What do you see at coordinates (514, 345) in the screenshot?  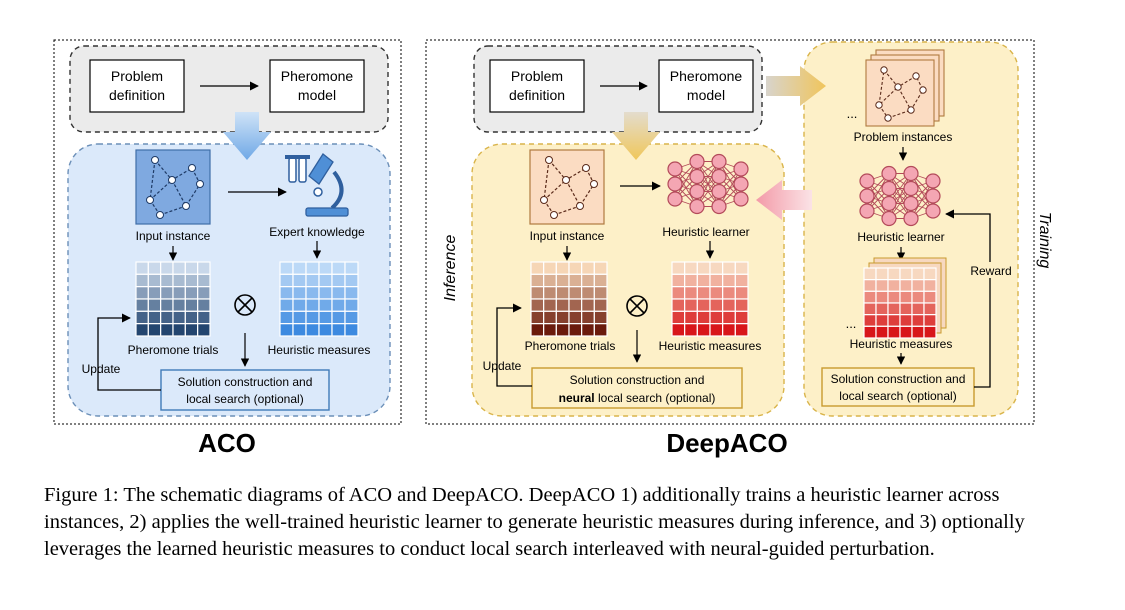 I see `deepaco-update-arrow` at bounding box center [514, 345].